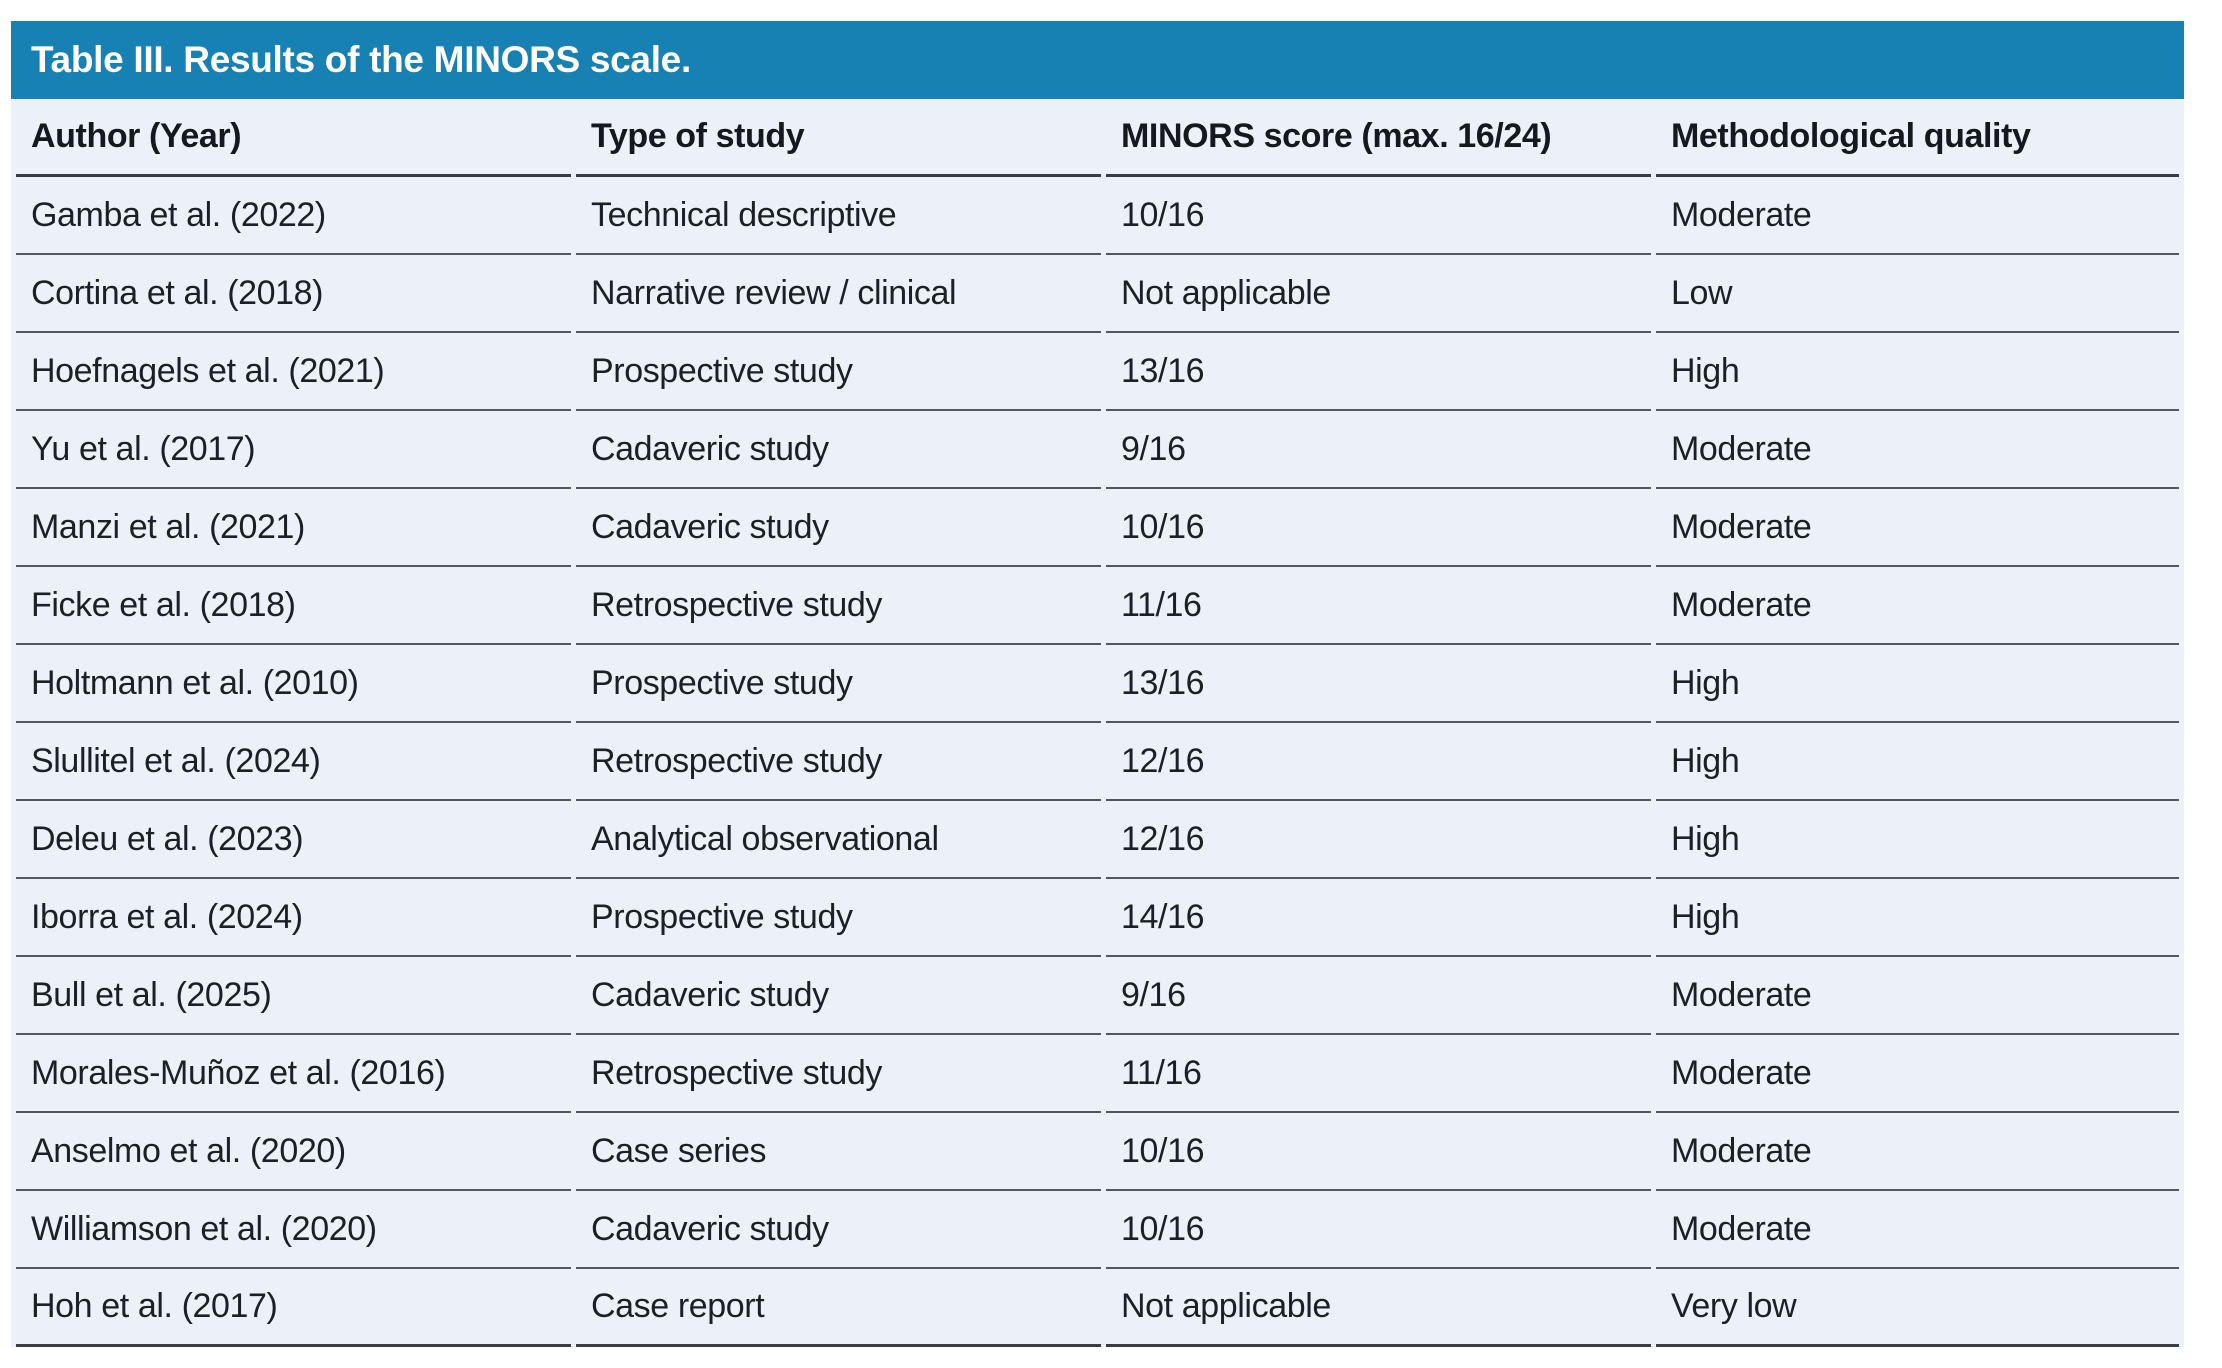 The width and height of the screenshot is (2222, 1368). Describe the element at coordinates (293, 294) in the screenshot. I see `cell-author: Cortina et al. (2018)` at that location.